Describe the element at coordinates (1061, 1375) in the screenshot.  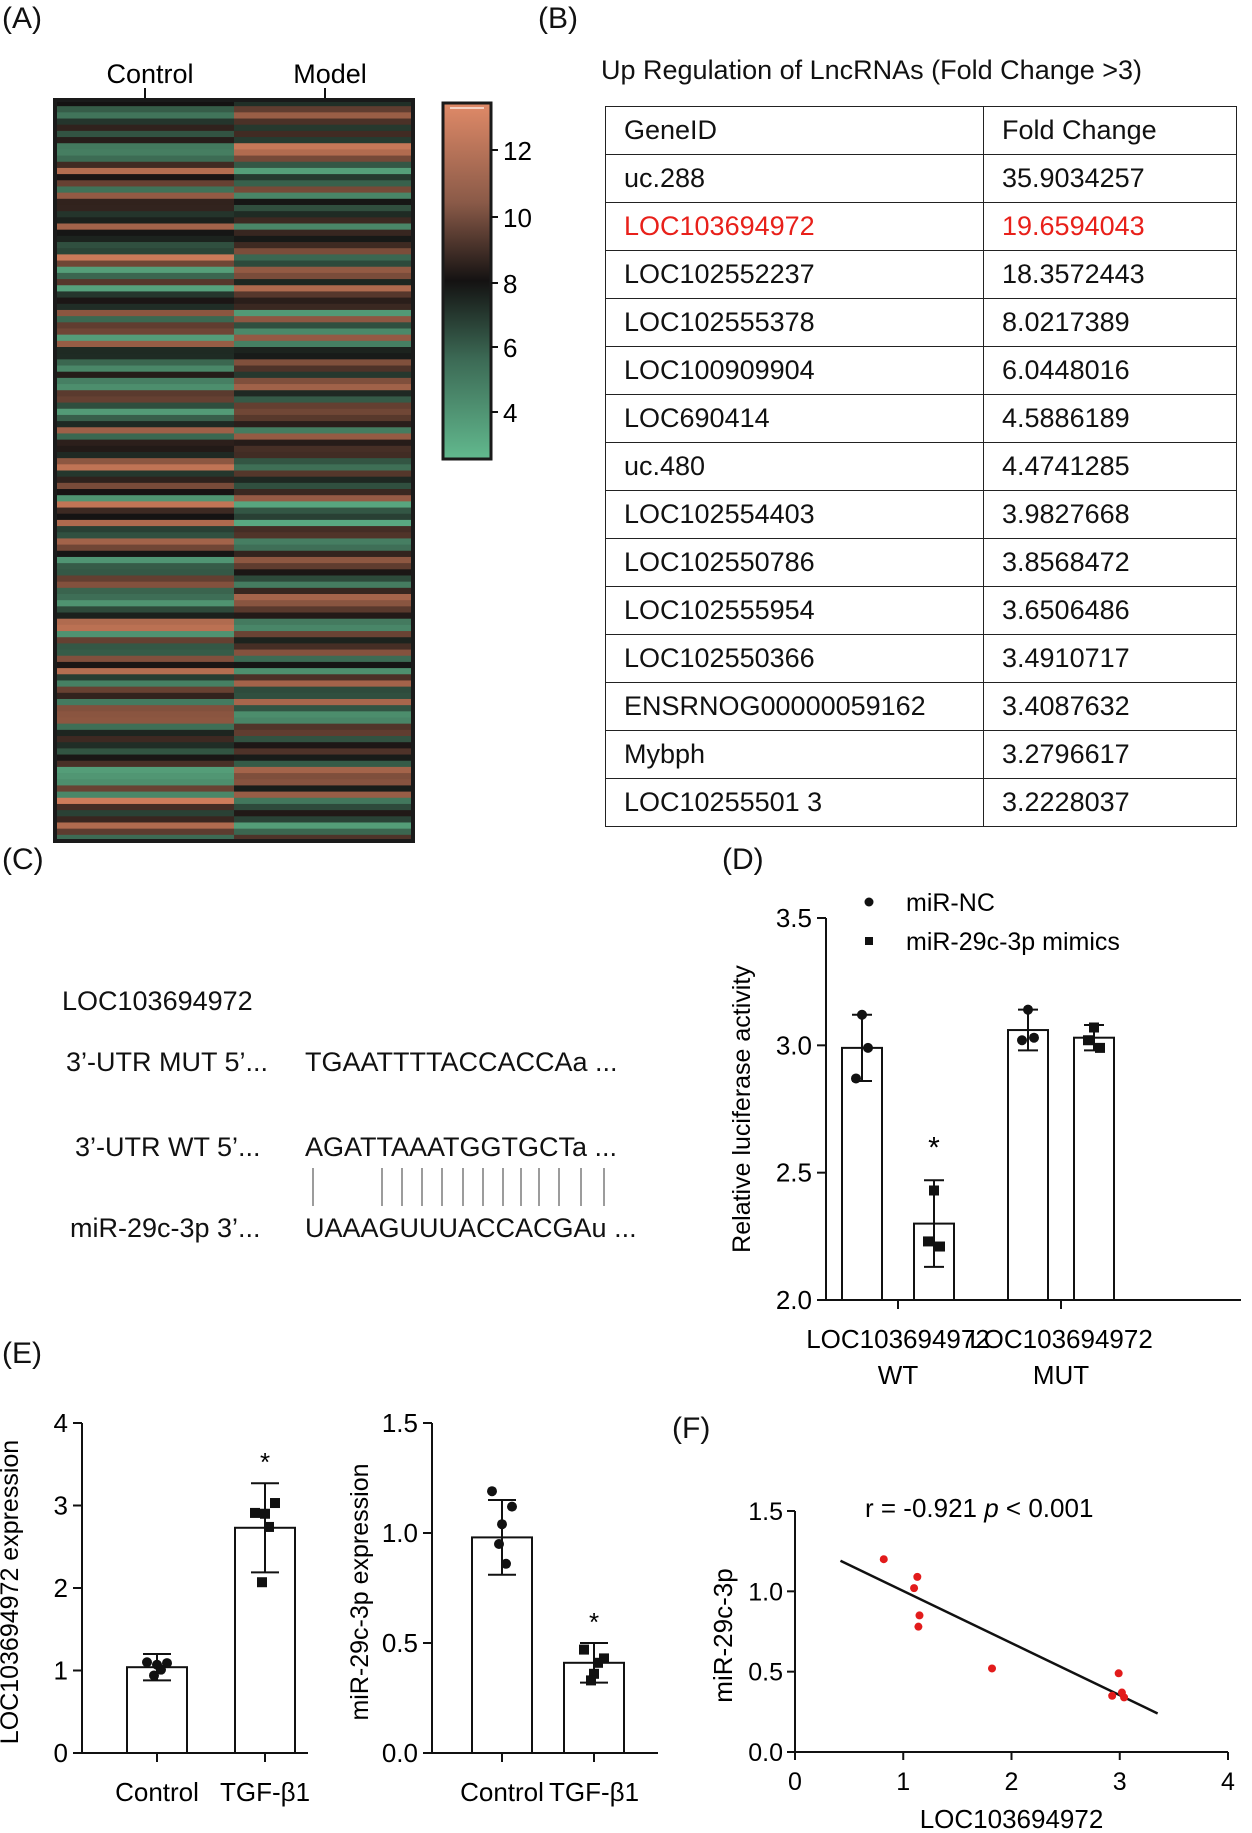
I see `x-group-label: MUT` at that location.